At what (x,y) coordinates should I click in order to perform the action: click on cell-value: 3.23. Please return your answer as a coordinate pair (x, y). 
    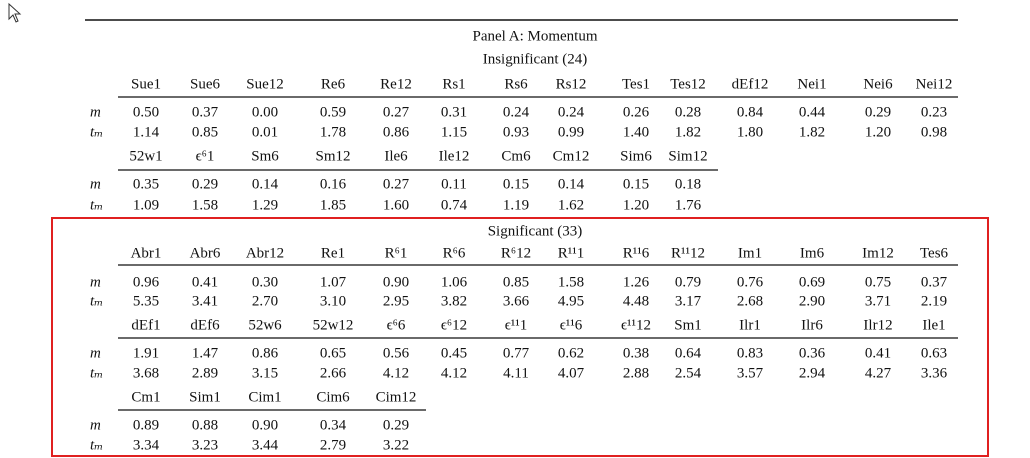
    Looking at the image, I should click on (205, 445).